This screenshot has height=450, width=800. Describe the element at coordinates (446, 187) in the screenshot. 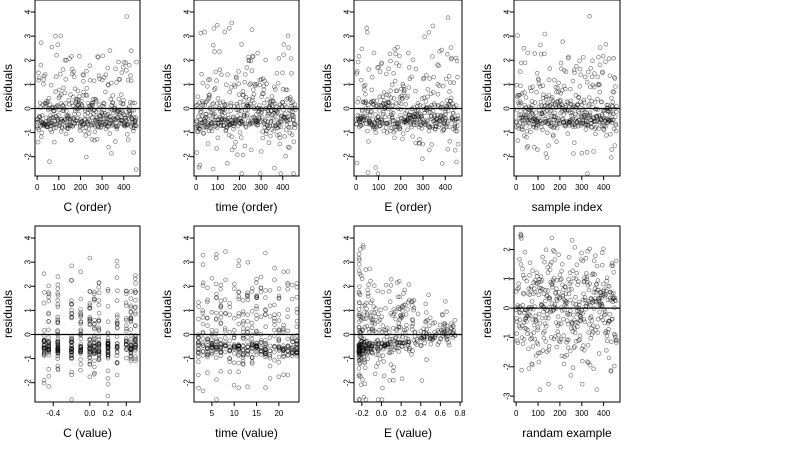

I see `x-tick-label: 400` at that location.